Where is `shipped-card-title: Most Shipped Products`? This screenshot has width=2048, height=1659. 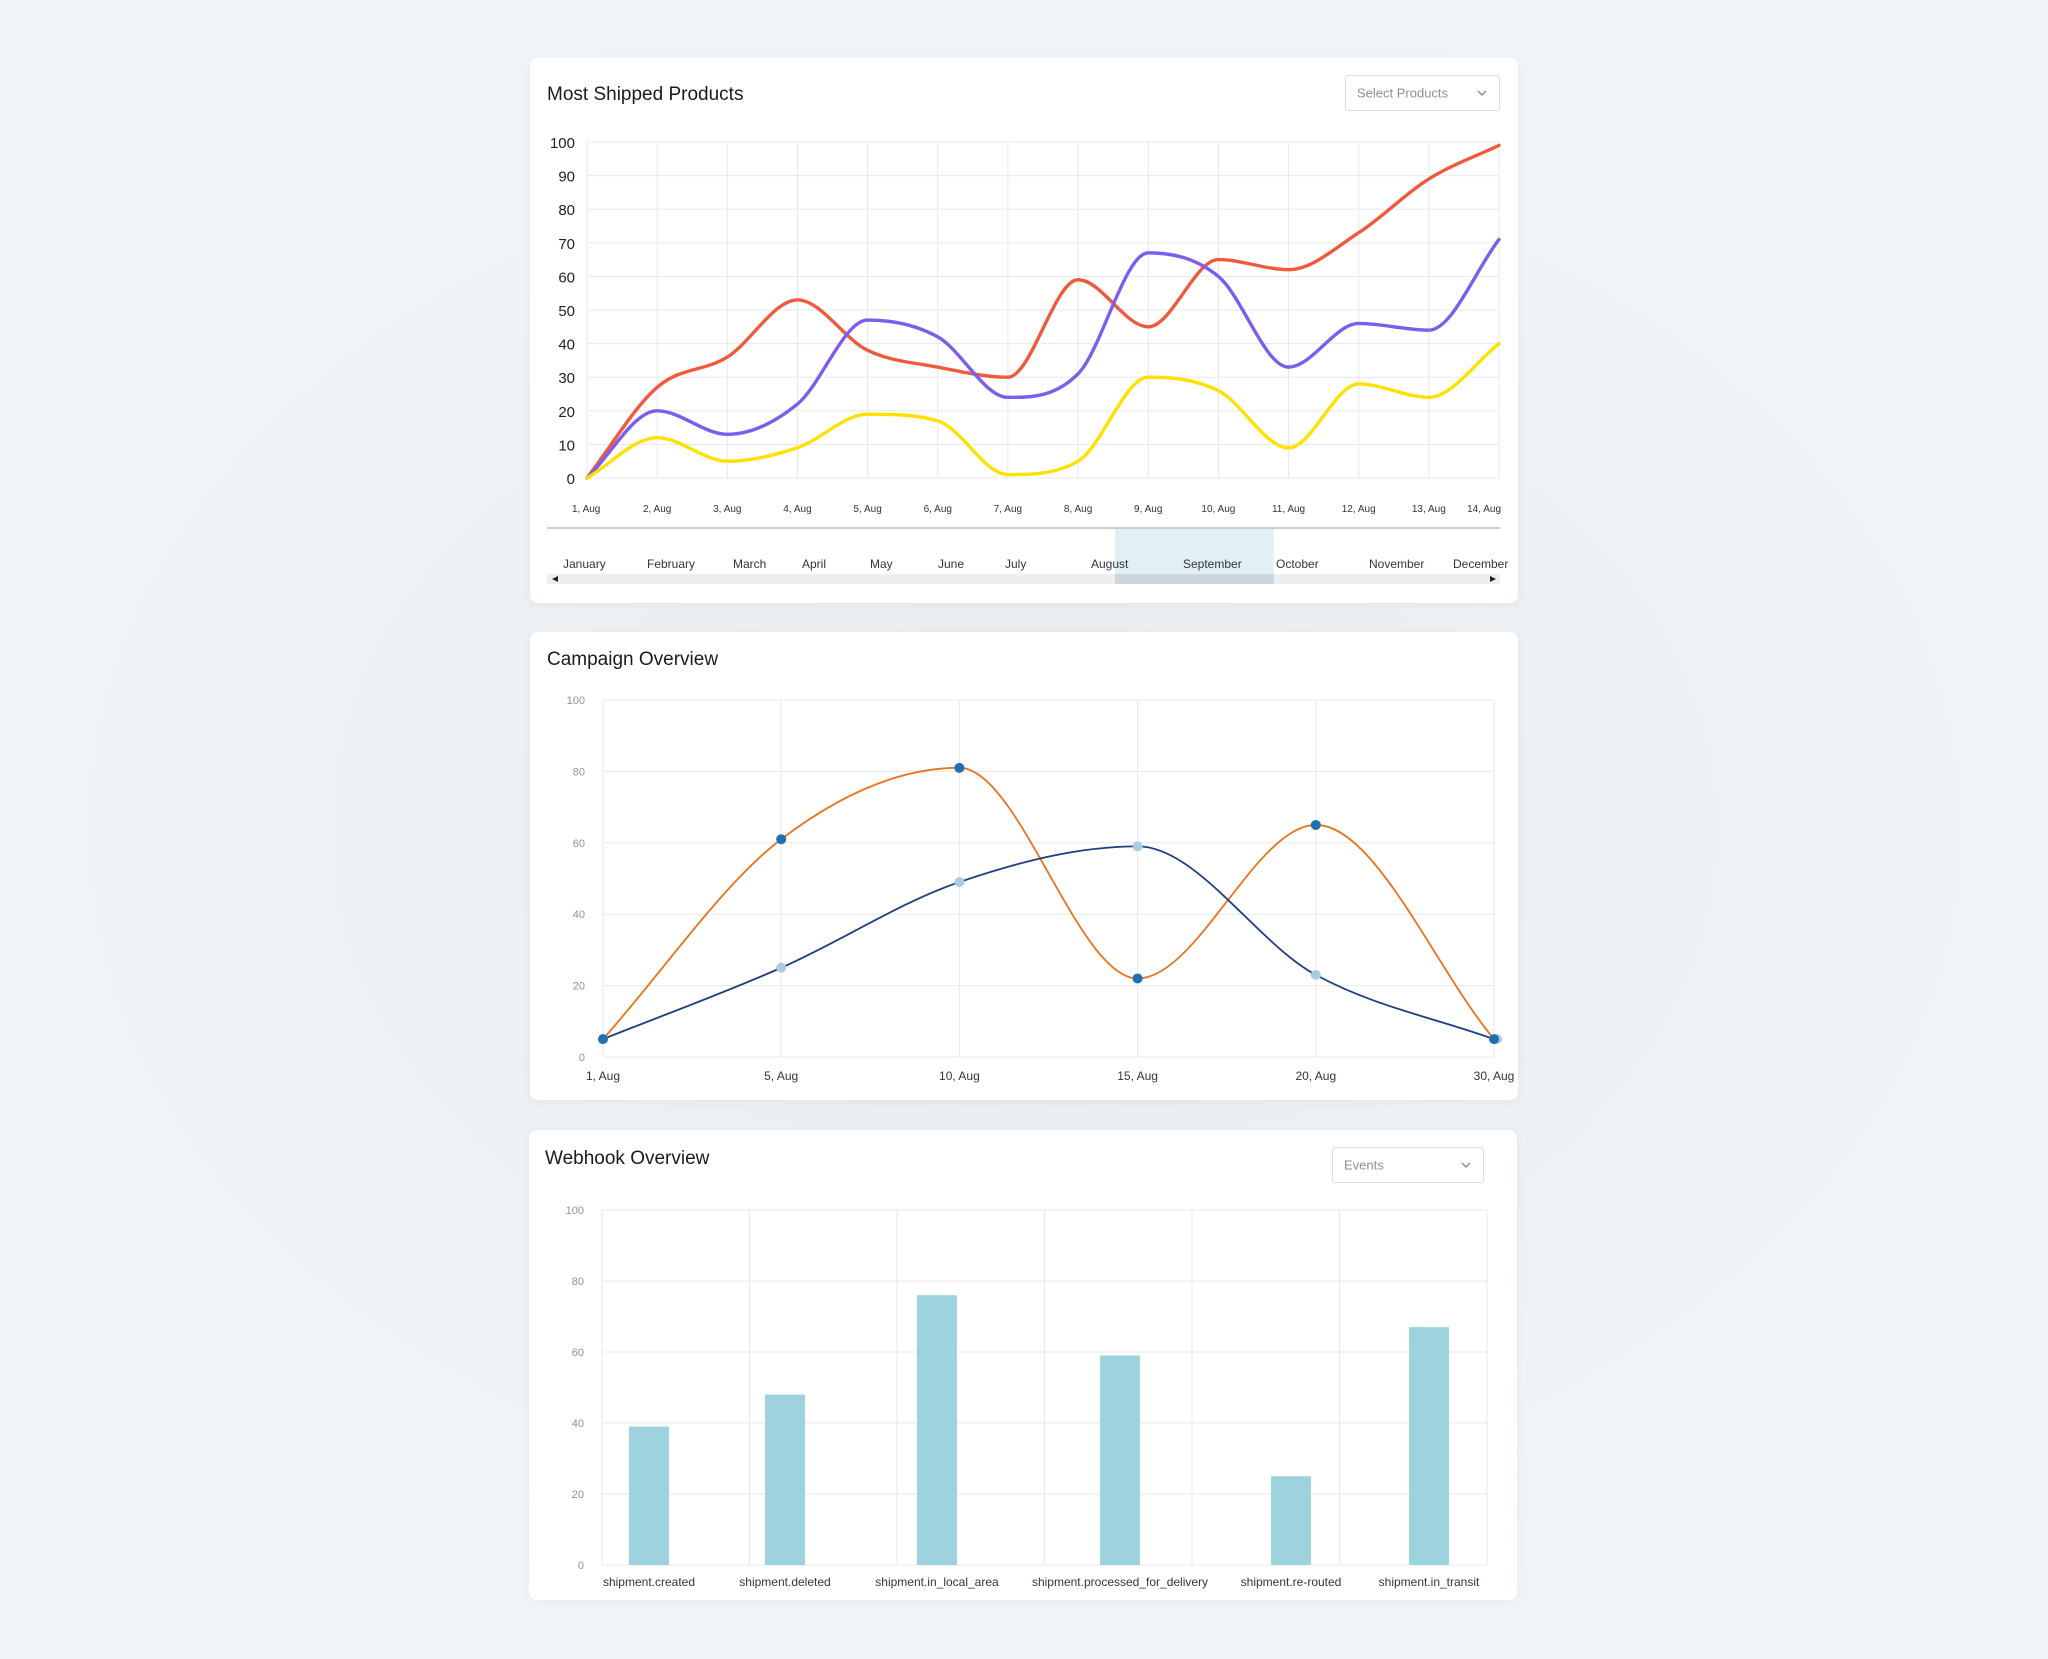 shipped-card-title: Most Shipped Products is located at coordinates (645, 94).